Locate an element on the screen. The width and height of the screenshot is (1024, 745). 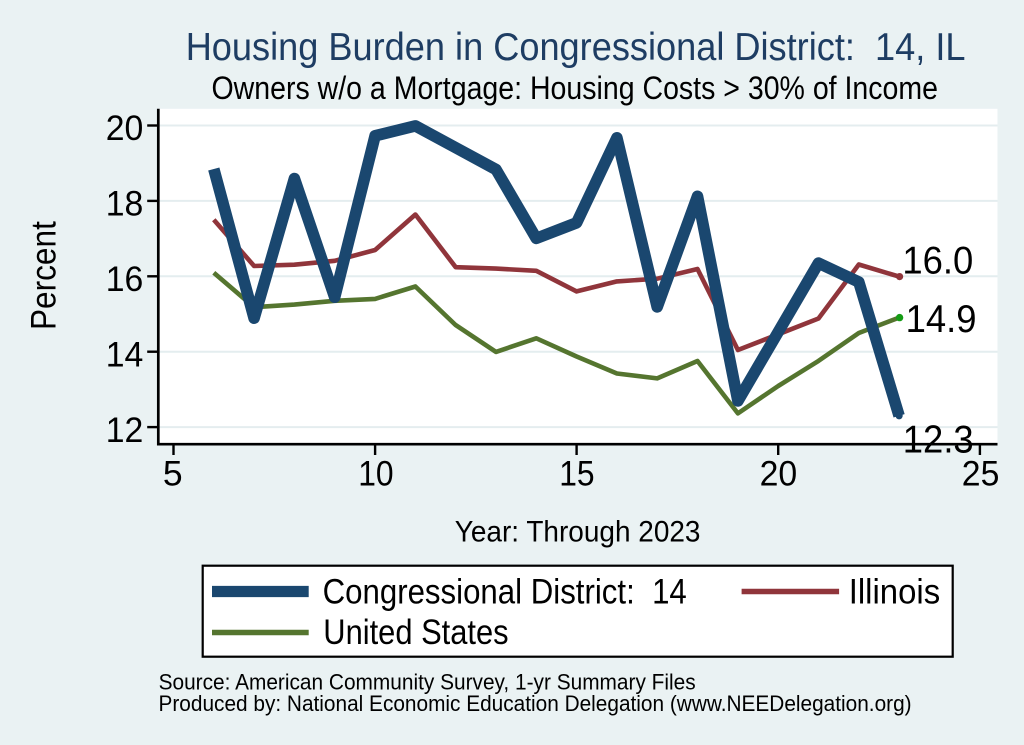
svg-text: Percent is located at coordinates (43, 275).